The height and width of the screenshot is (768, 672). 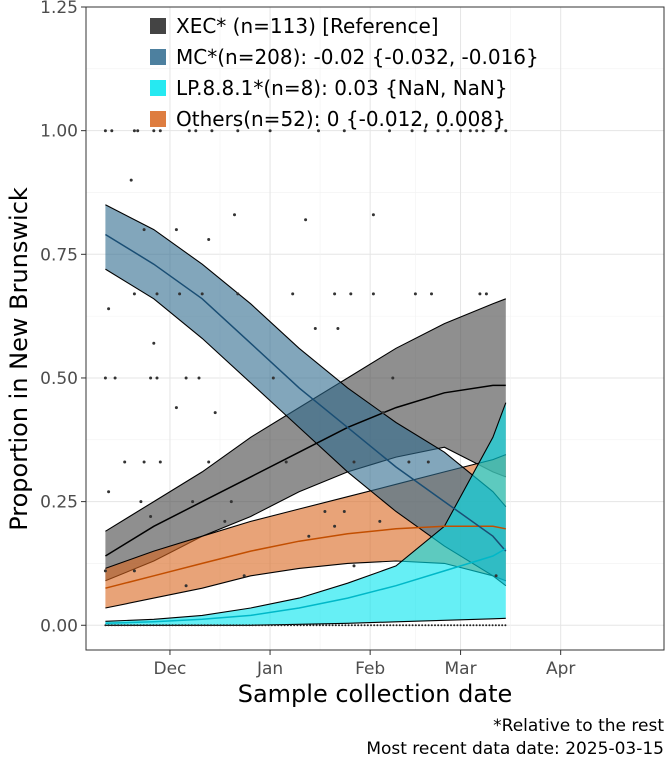 What do you see at coordinates (578, 726) in the screenshot?
I see `caption-relative-note: *Relative to the rest` at bounding box center [578, 726].